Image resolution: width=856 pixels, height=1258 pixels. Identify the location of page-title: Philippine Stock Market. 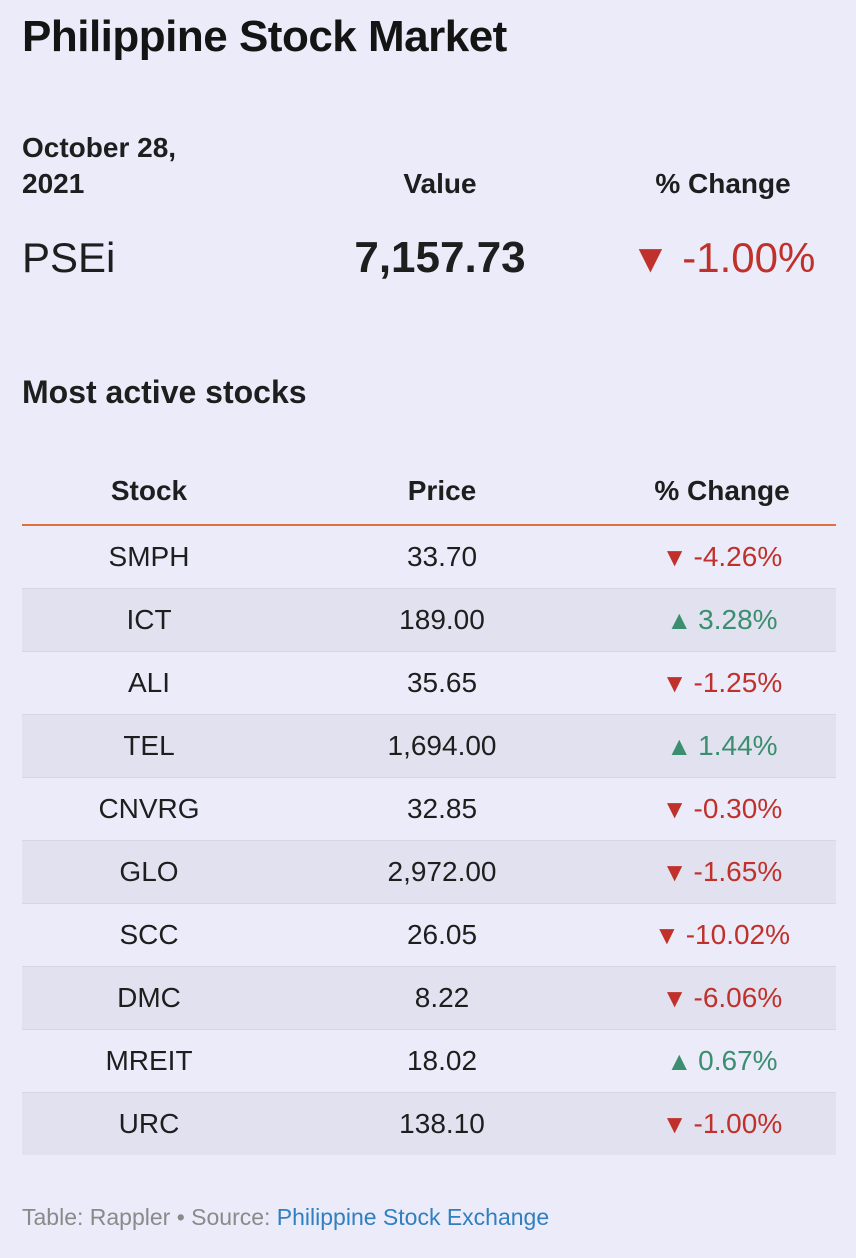
(264, 36).